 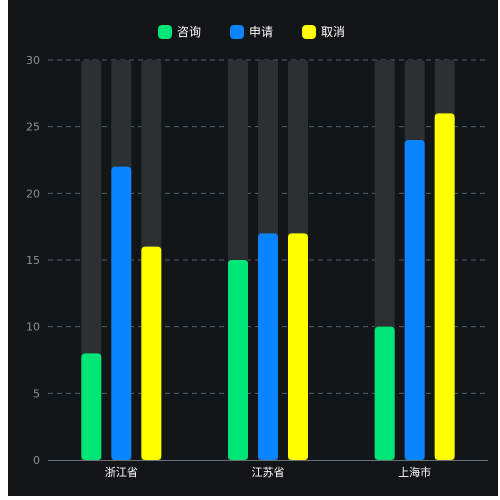 What do you see at coordinates (33, 193) in the screenshot?
I see `y-tick-label: 20` at bounding box center [33, 193].